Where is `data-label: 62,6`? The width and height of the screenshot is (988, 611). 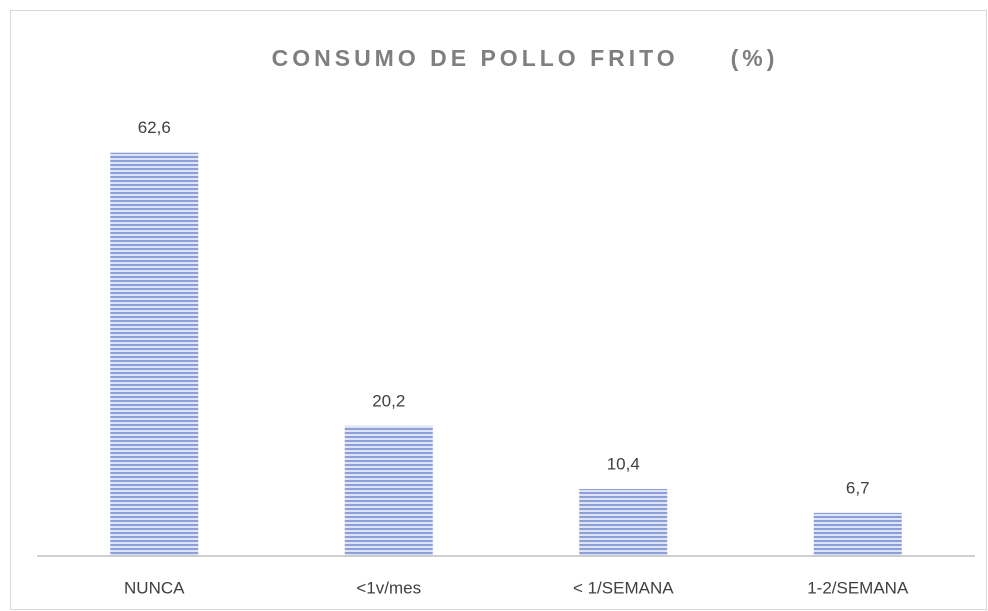
data-label: 62,6 is located at coordinates (154, 127).